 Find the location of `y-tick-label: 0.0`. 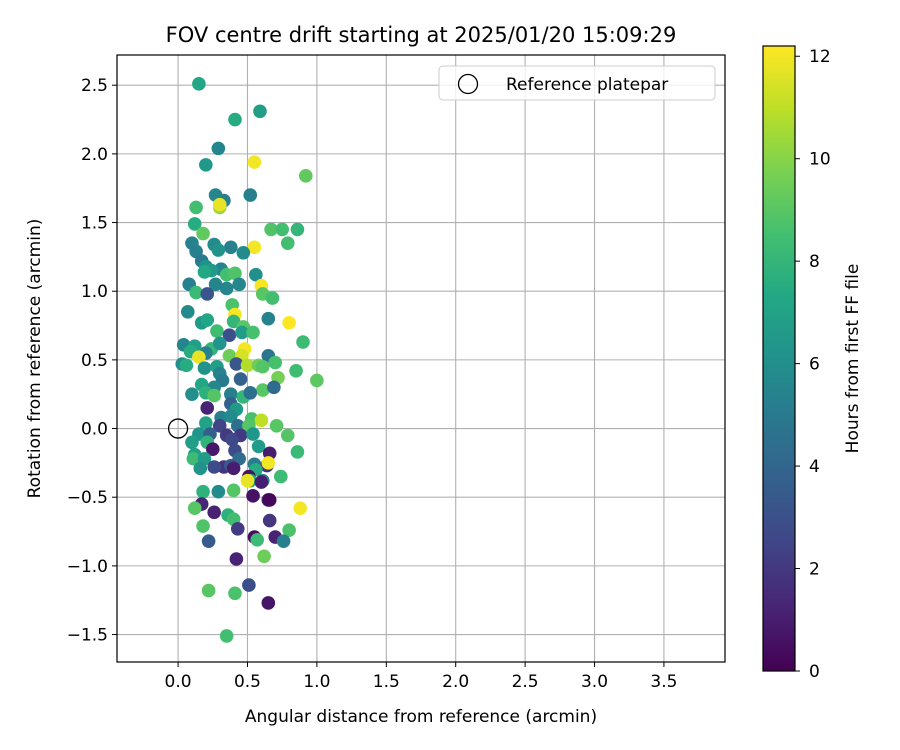

y-tick-label: 0.0 is located at coordinates (94, 430).